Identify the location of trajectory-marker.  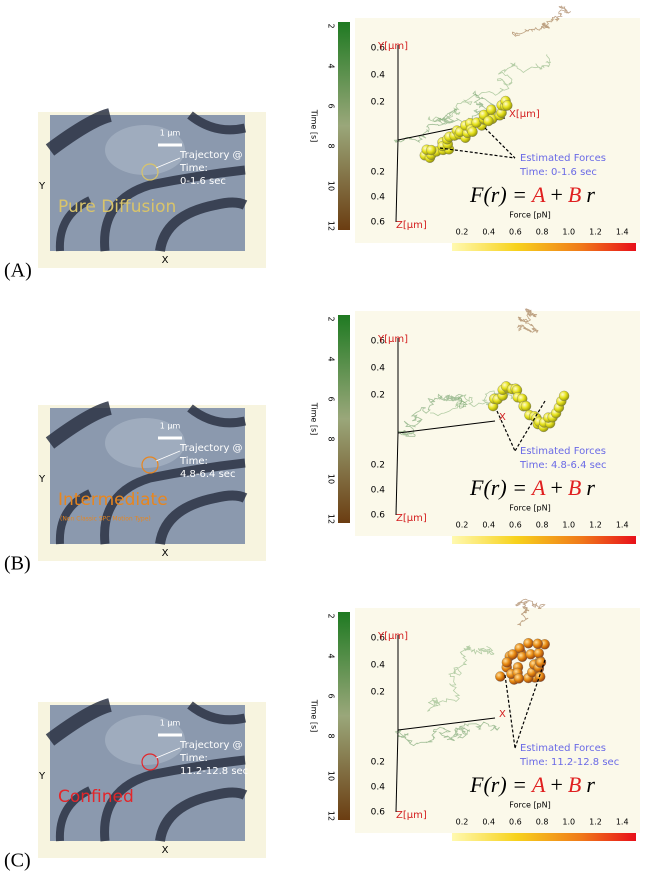
(150, 762).